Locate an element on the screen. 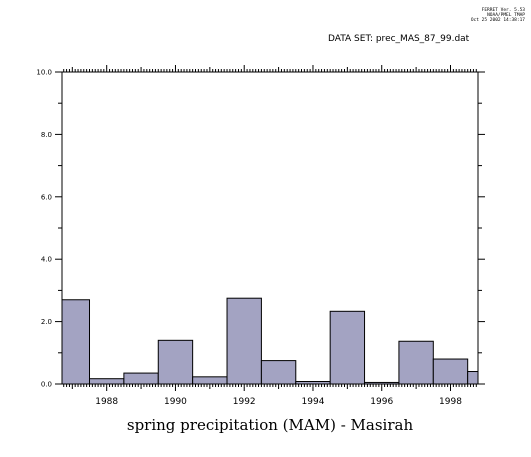  y-tick-label: 10.0 is located at coordinates (44, 73).